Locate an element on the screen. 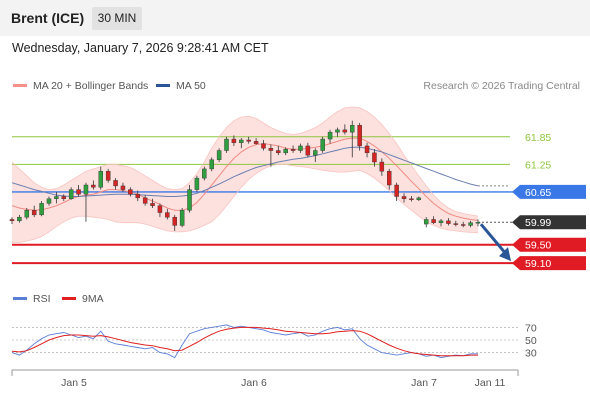  legend-label: MA 20 + Bollinger Bands is located at coordinates (91, 86).